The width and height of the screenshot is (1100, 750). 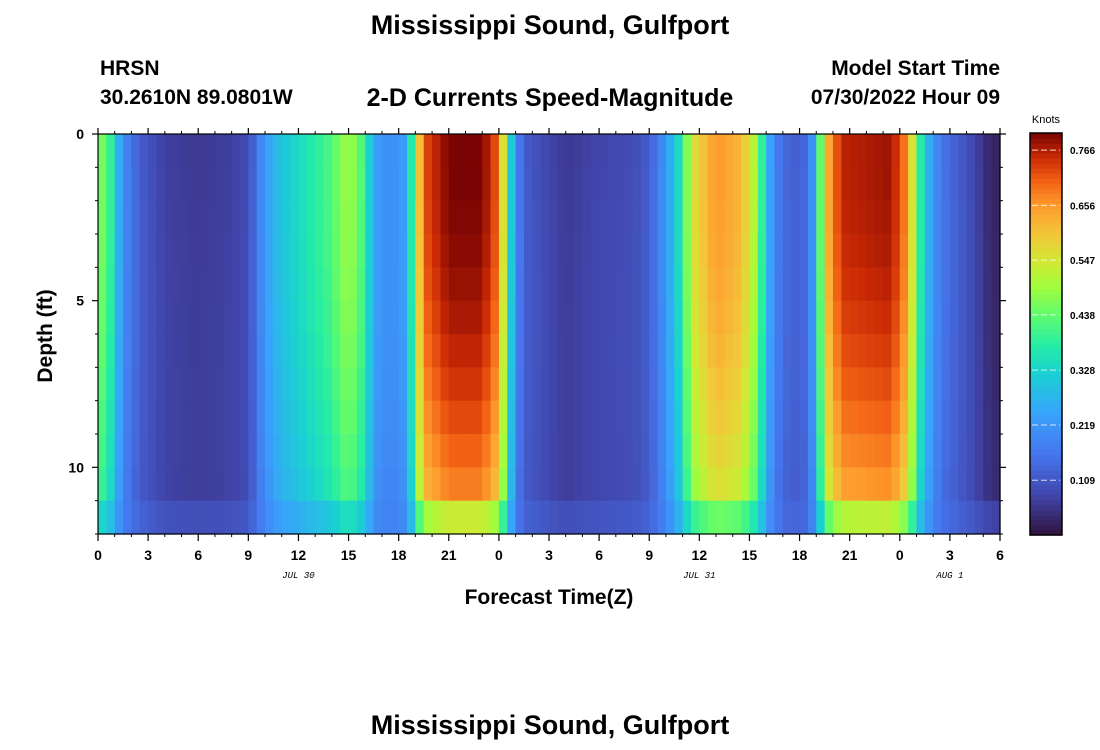 I want to click on date-label: AUG 1, so click(x=949, y=576).